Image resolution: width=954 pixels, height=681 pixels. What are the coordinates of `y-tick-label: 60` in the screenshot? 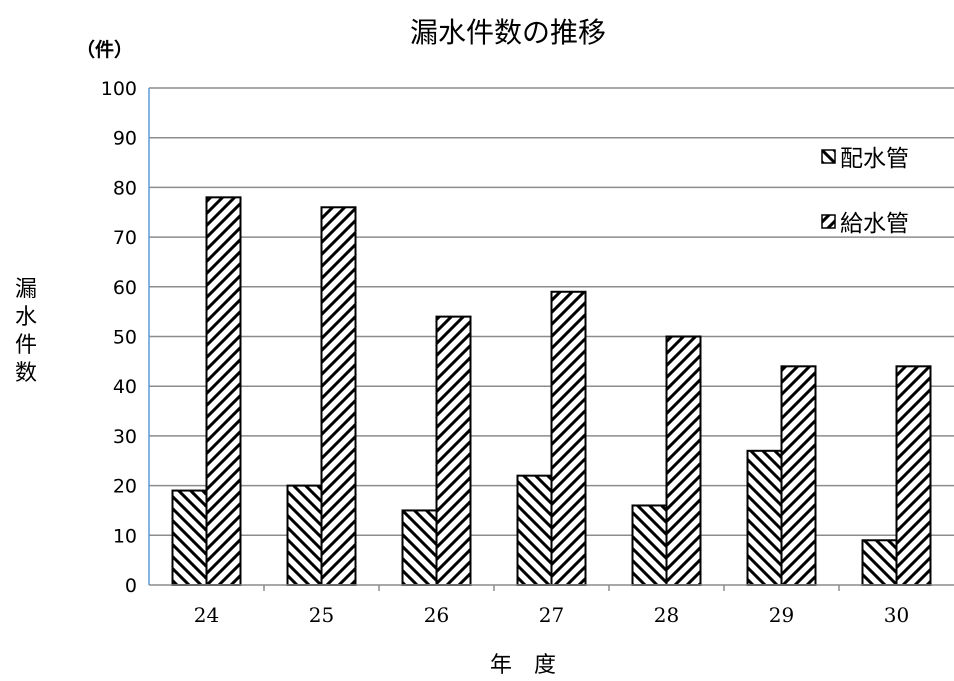 It's located at (125, 288).